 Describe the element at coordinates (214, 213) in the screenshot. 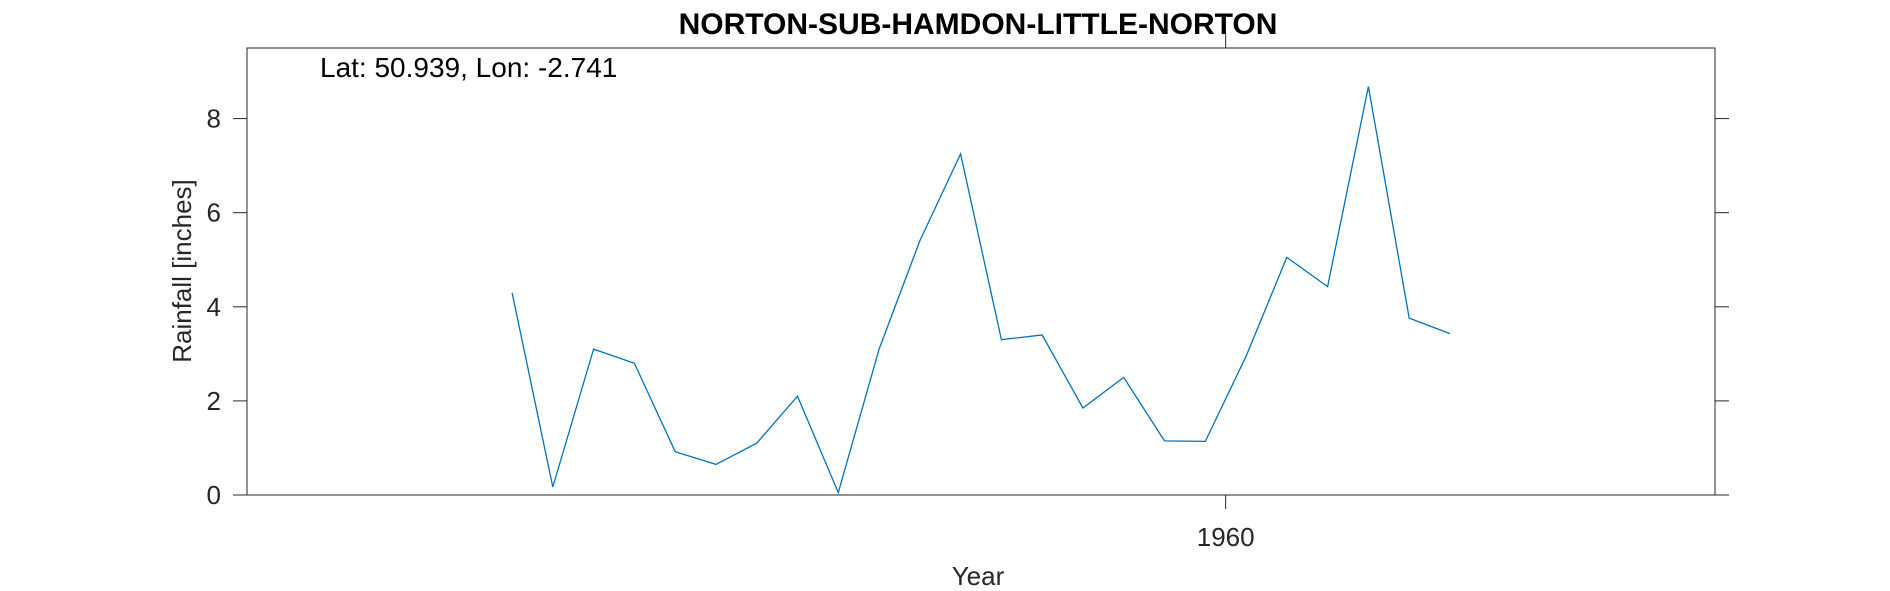

I see `y-tick-label-3: 6` at that location.